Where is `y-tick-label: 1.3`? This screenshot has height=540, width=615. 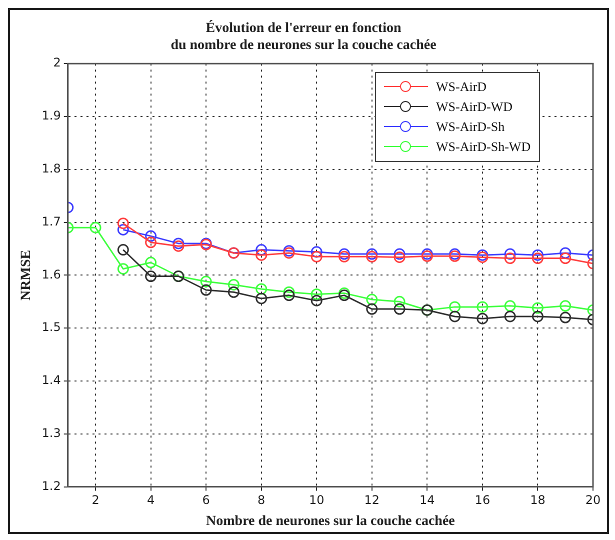
y-tick-label: 1.3 is located at coordinates (51, 433).